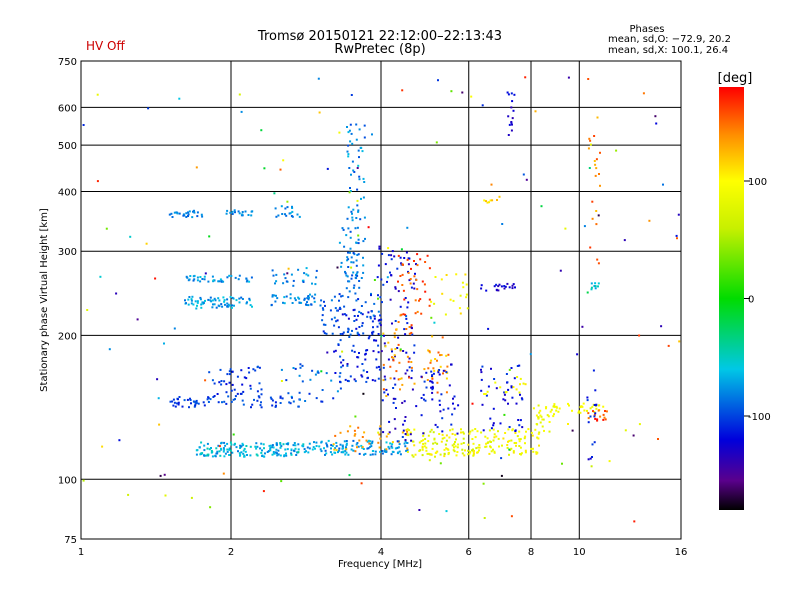 This screenshot has width=800, height=600. I want to click on phases-heading: Phases, so click(646, 29).